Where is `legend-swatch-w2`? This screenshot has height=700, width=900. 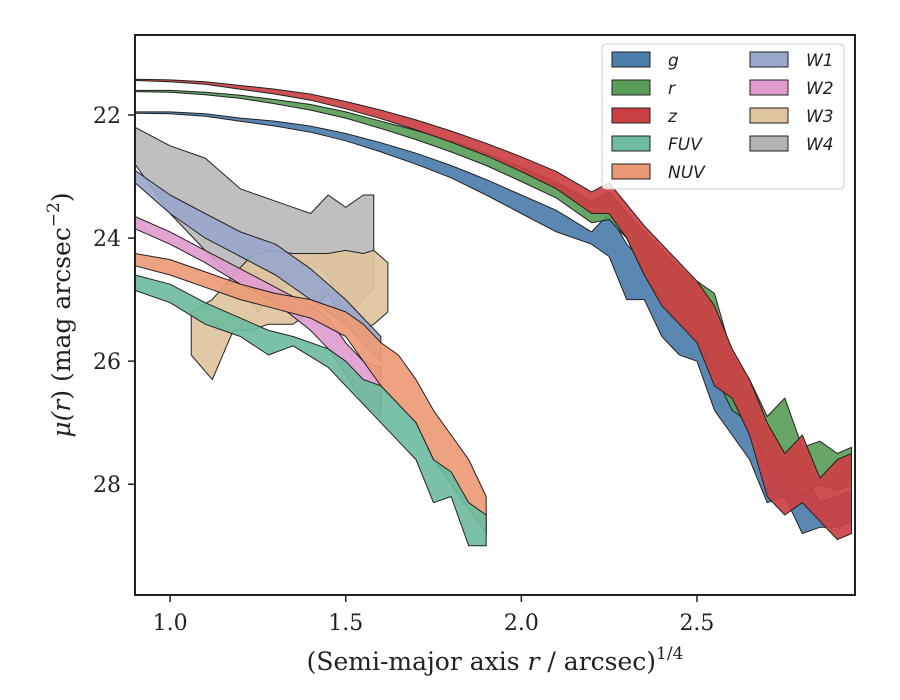
legend-swatch-w2 is located at coordinates (769, 87).